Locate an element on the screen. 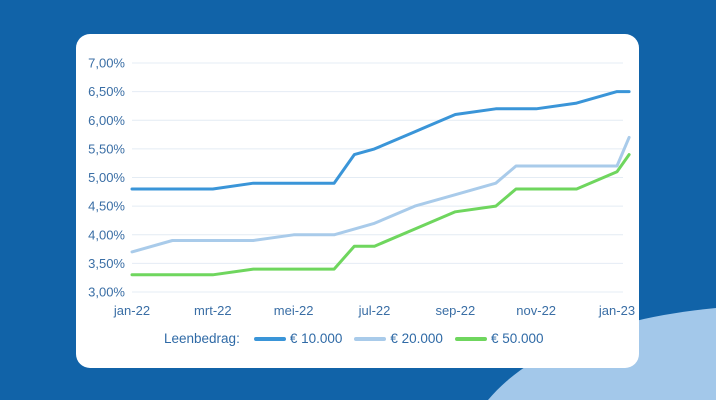 The image size is (716, 400). y-tick-label: 6,50% is located at coordinates (106, 91).